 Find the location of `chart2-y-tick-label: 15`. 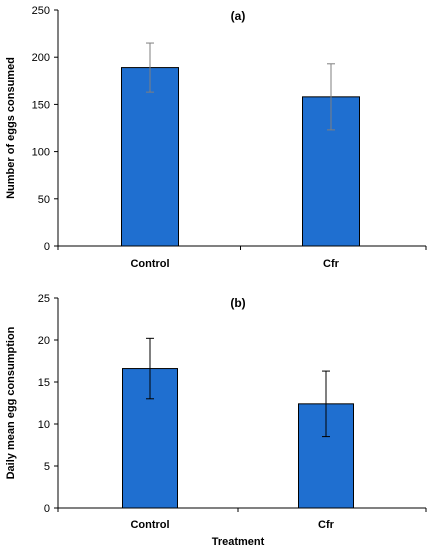

chart2-y-tick-label: 15 is located at coordinates (44, 383).